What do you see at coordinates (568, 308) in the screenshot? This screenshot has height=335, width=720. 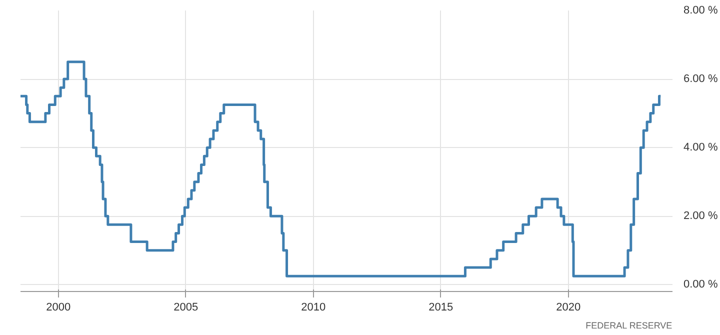 I see `x-tick-label: 2020` at bounding box center [568, 308].